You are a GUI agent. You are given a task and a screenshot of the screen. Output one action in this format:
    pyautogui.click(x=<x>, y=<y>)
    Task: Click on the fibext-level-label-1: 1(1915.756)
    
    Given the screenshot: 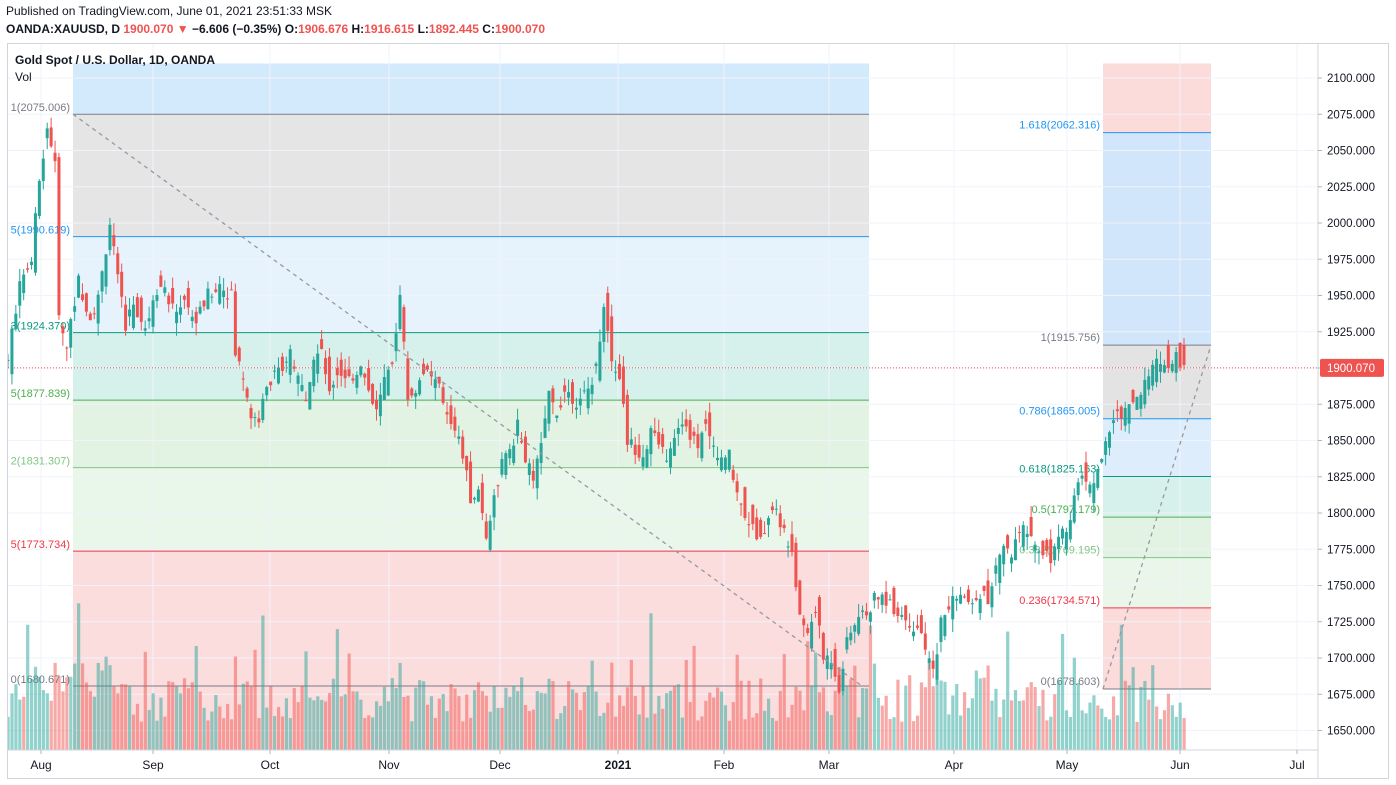 What is the action you would take?
    pyautogui.click(x=1070, y=338)
    